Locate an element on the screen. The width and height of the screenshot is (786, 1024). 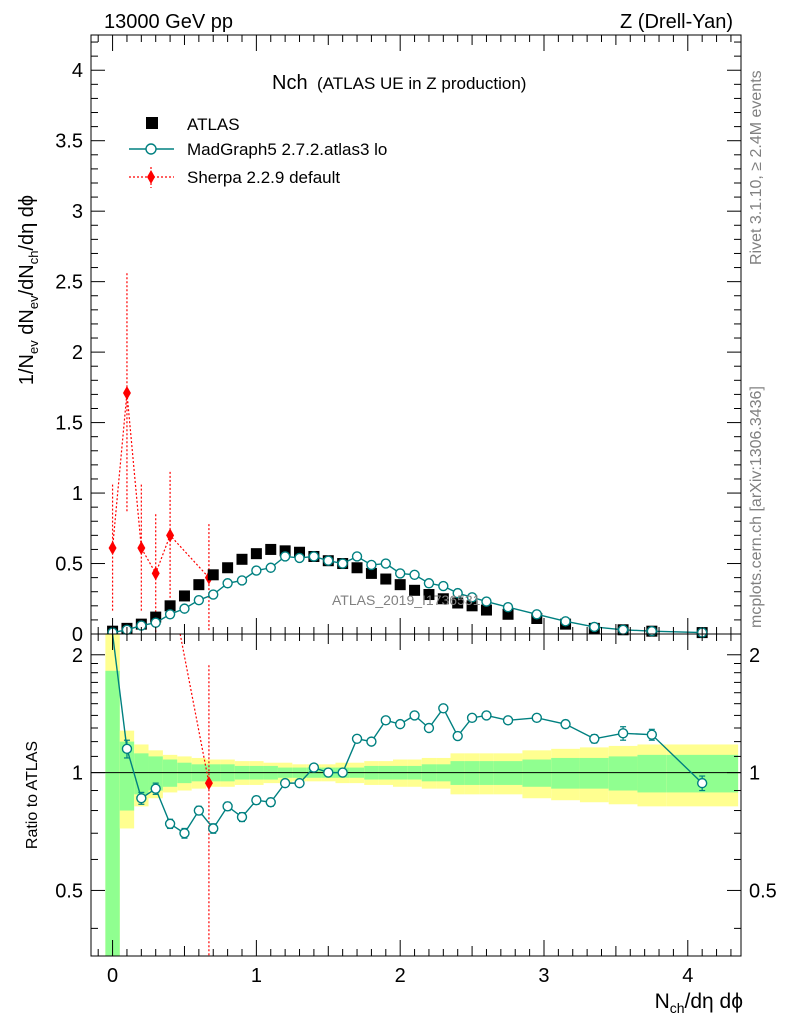
main-ytick-label: 2.5 is located at coordinates (69, 283).